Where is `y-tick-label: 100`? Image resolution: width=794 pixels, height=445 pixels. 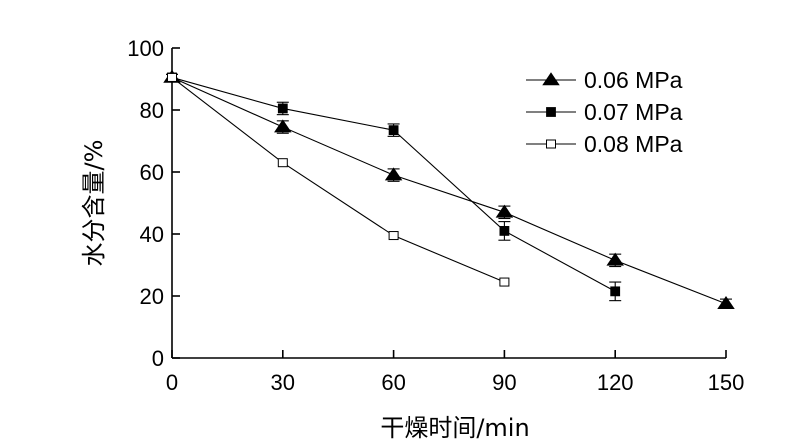 y-tick-label: 100 is located at coordinates (145, 48).